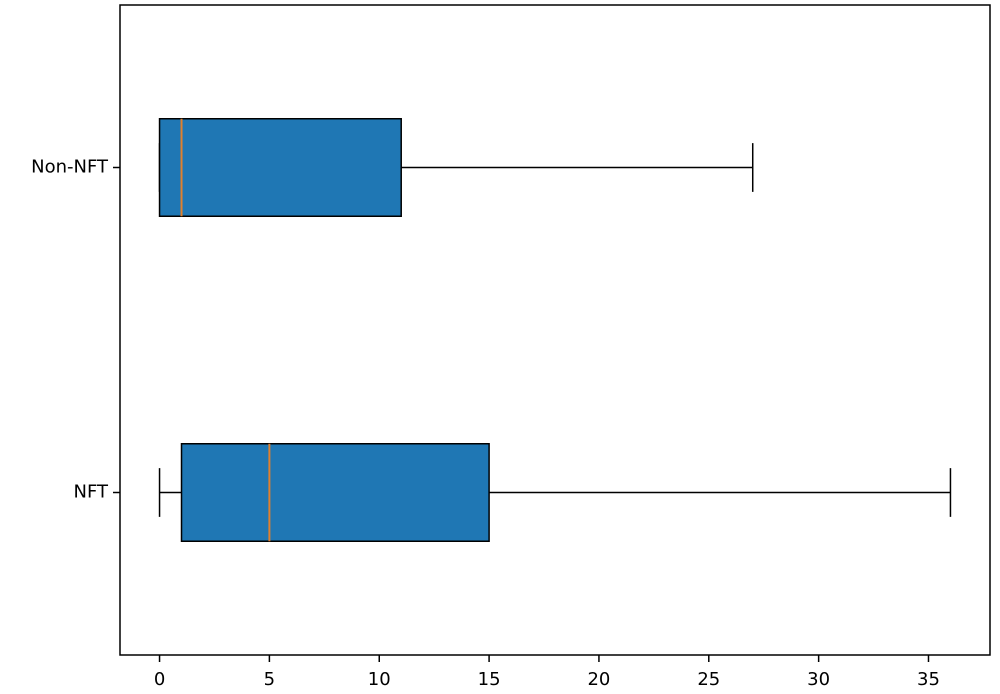  I want to click on x-tick-label: 0, so click(159, 679).